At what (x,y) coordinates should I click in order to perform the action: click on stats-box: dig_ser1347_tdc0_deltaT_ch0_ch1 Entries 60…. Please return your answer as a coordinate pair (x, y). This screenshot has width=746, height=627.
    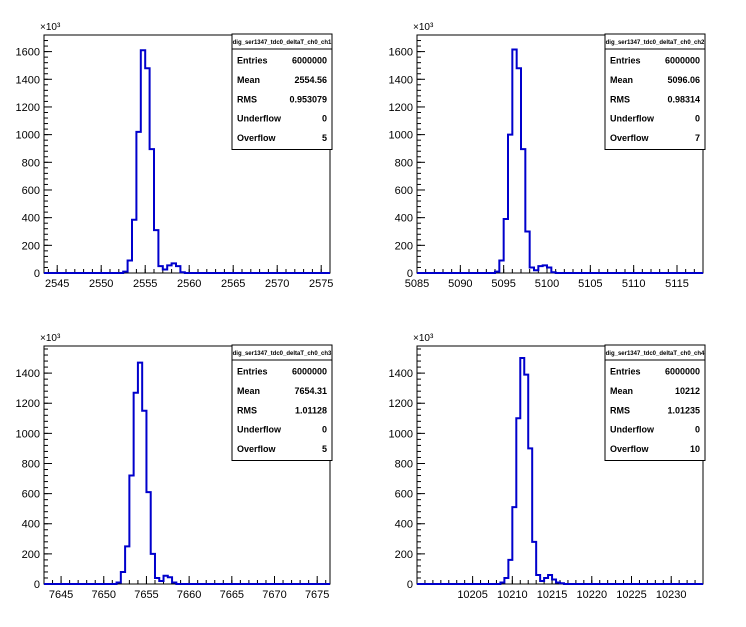
    Looking at the image, I should click on (282, 91).